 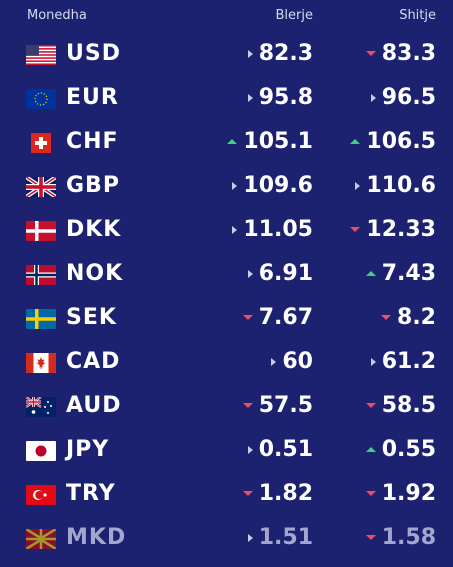 What do you see at coordinates (272, 229) in the screenshot?
I see `buy-rate: 11.05` at bounding box center [272, 229].